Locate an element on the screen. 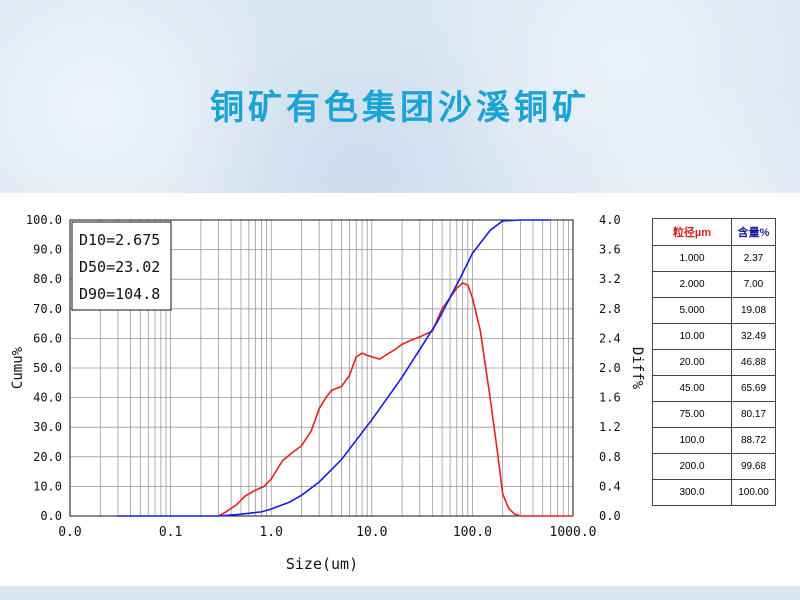 This screenshot has height=600, width=800. cell-content: 7.00 is located at coordinates (753, 284).